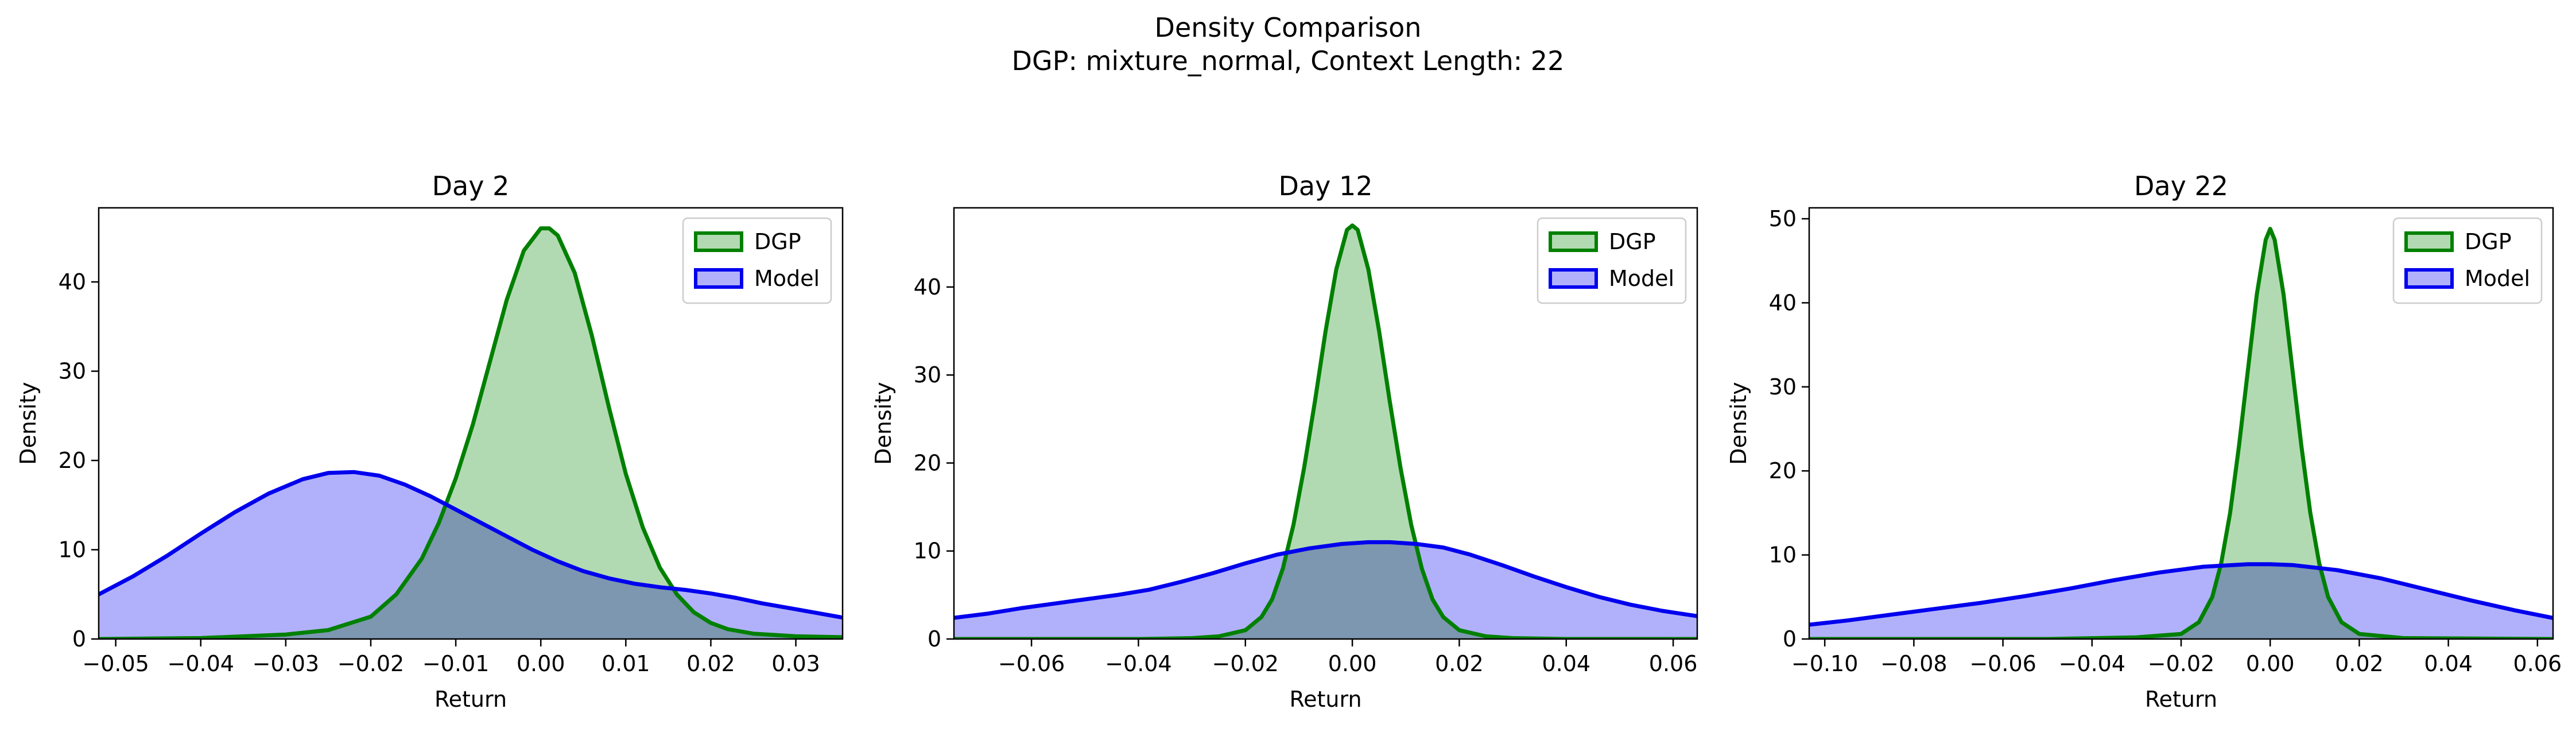 The width and height of the screenshot is (2576, 732). Describe the element at coordinates (795, 663) in the screenshot. I see `x-tick-label: 0.03` at that location.